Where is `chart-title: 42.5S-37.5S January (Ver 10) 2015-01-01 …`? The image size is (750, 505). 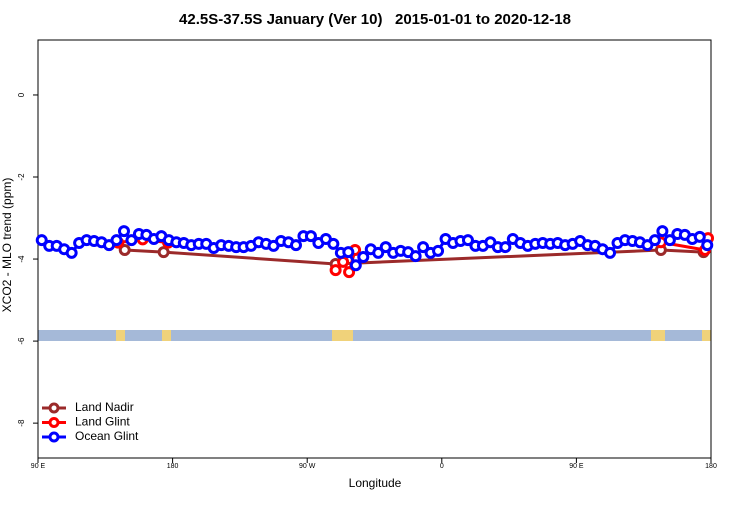 chart-title: 42.5S-37.5S January (Ver 10) 2015-01-01 … is located at coordinates (375, 19).